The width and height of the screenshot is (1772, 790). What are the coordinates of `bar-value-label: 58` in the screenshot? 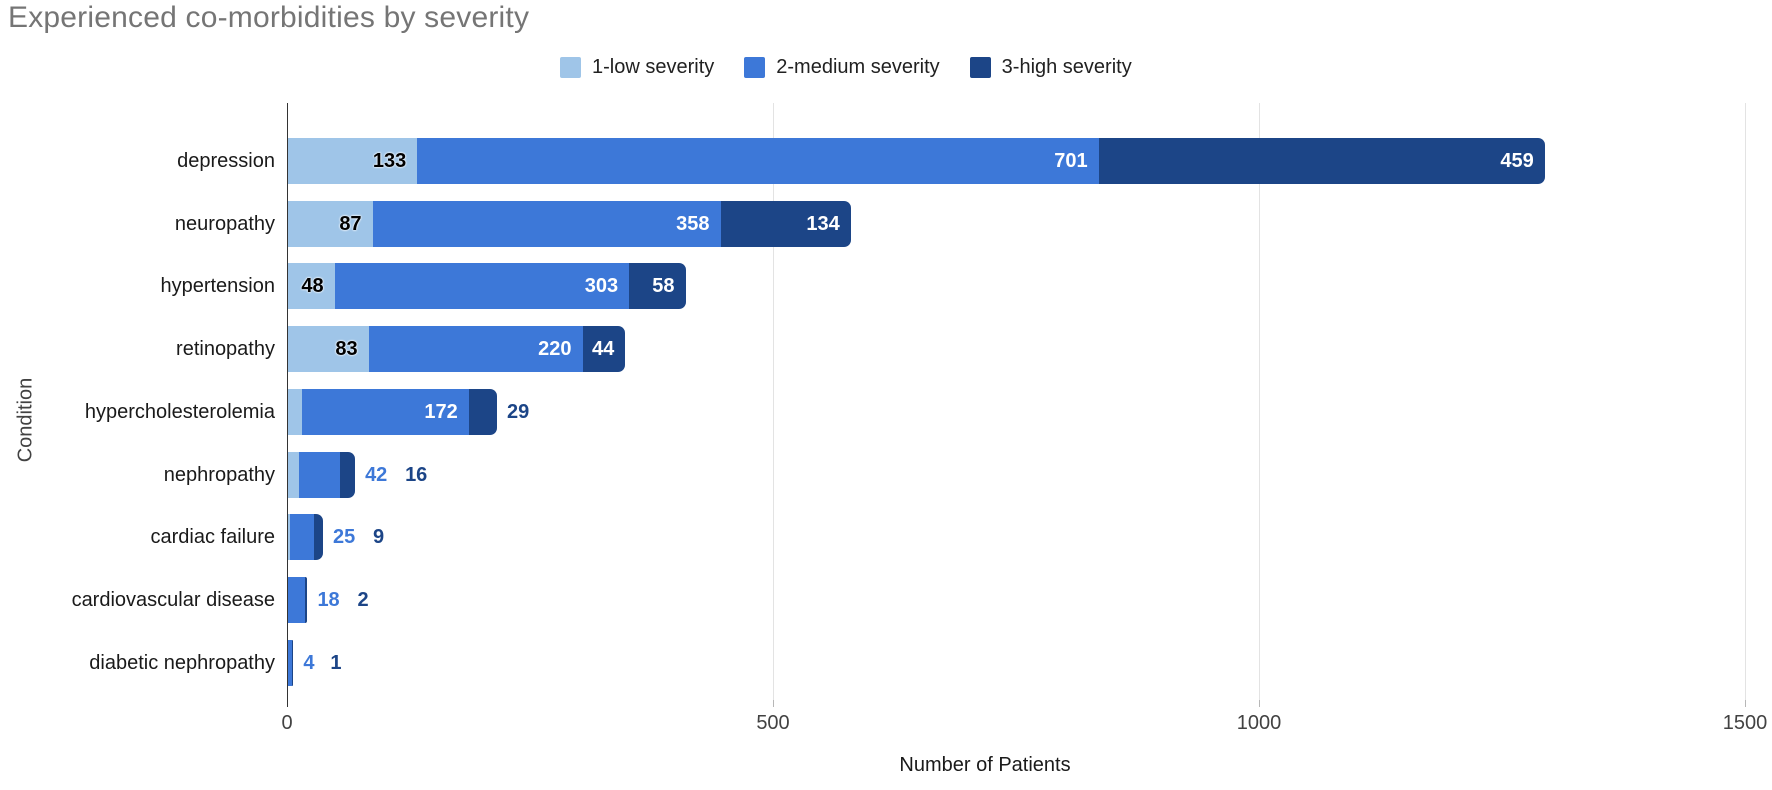 It's located at (663, 286).